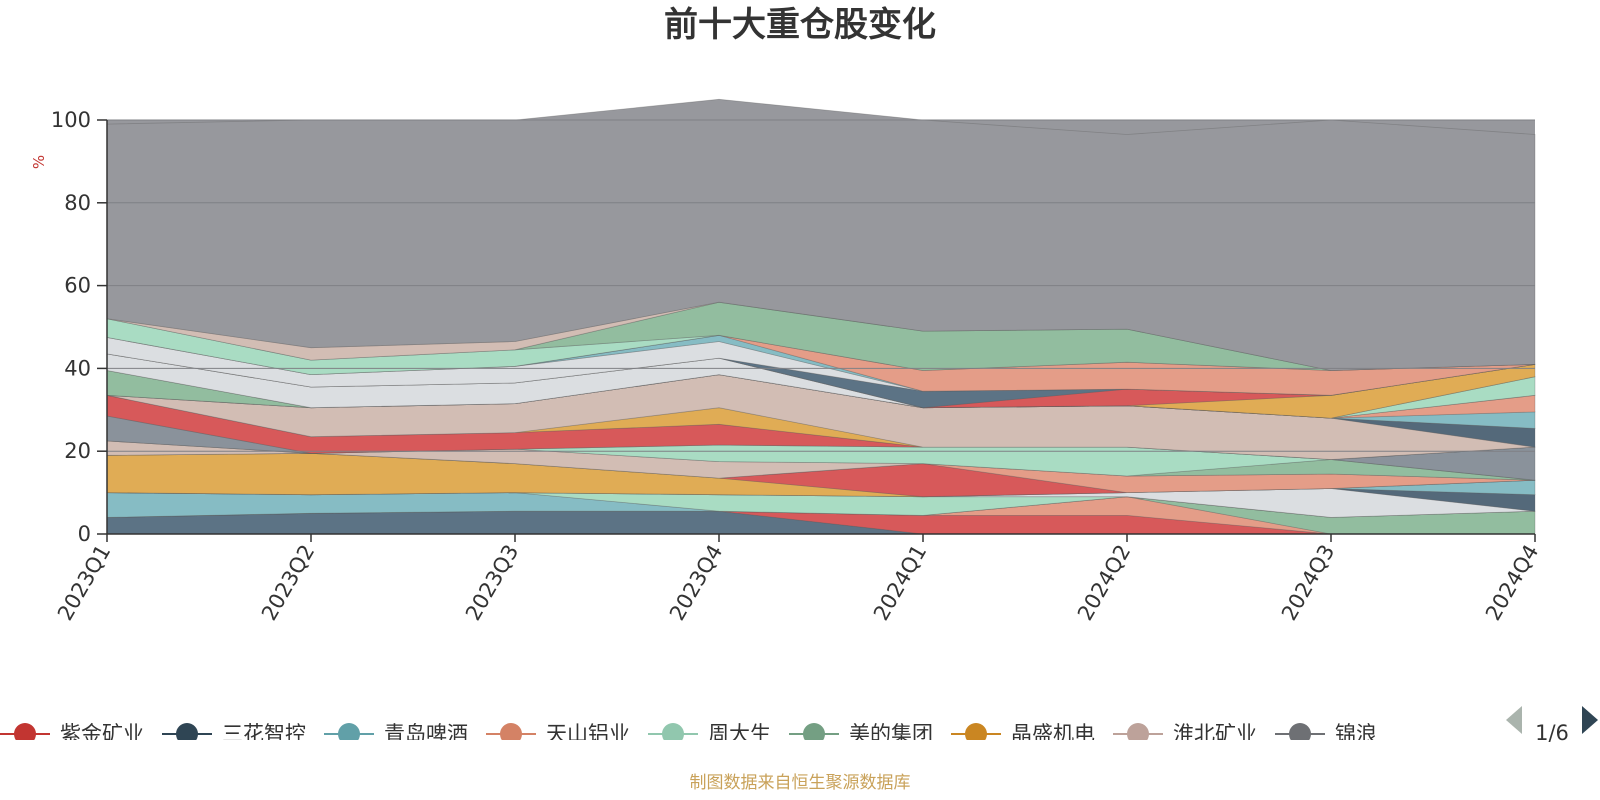 This screenshot has width=1600, height=800. What do you see at coordinates (1512, 583) in the screenshot?
I see `x-tick-label: 2024Q4` at bounding box center [1512, 583].